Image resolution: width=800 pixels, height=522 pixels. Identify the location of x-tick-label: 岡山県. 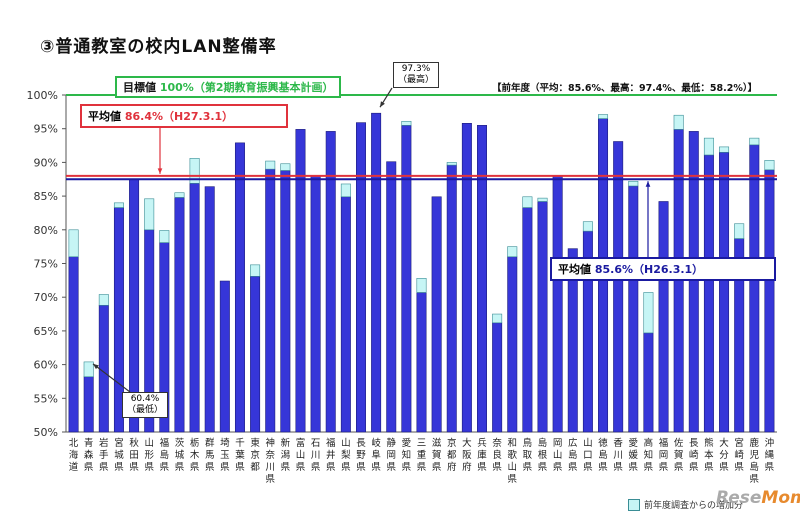
(558, 455).